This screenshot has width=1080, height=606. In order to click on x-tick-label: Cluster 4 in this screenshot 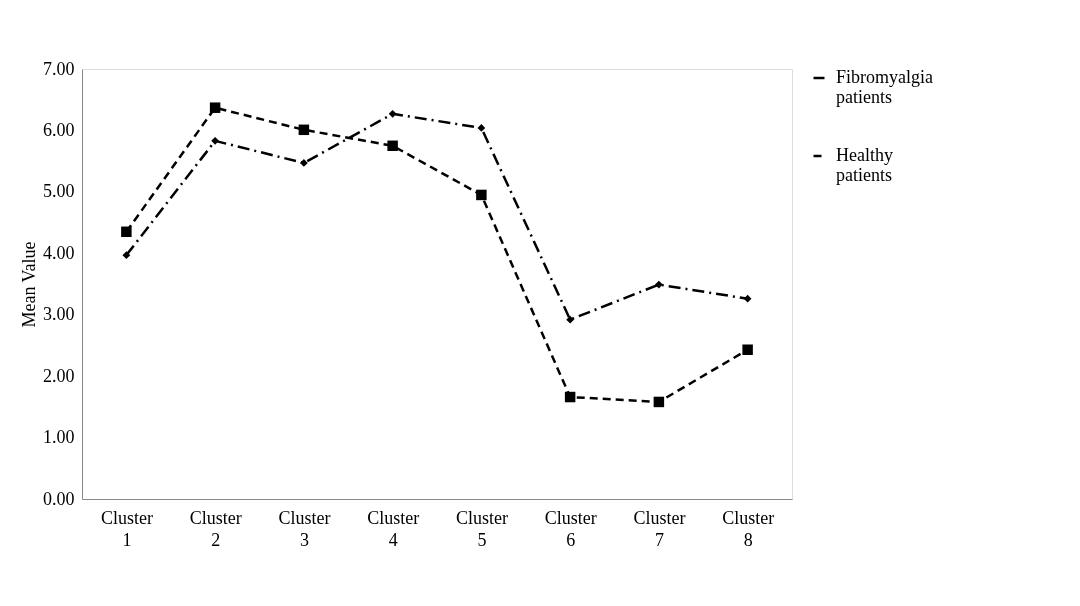, I will do `click(393, 528)`.